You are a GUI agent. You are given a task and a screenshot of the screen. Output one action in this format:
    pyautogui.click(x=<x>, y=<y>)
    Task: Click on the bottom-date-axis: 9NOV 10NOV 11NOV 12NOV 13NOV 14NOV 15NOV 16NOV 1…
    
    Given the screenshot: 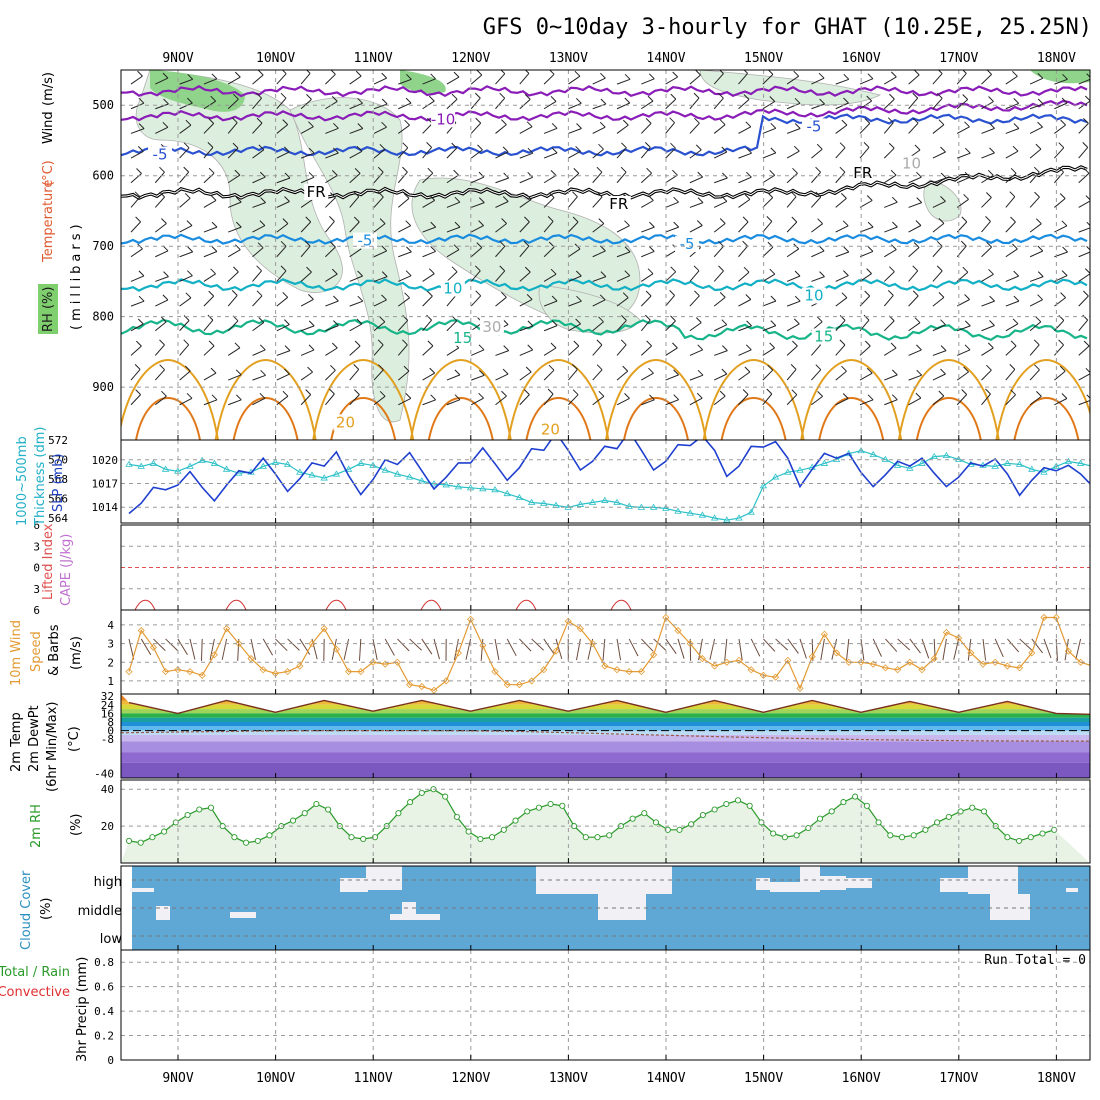 What is the action you would take?
    pyautogui.click(x=619, y=1078)
    